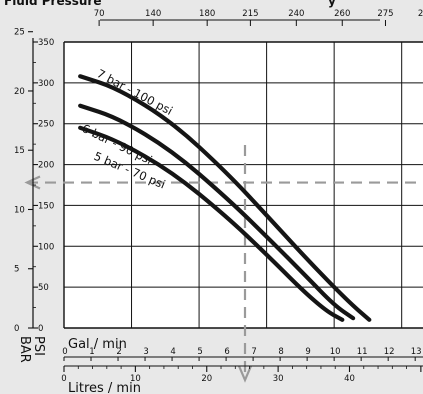  What do you see at coordinates (250, 14) in the screenshot?
I see `top-tick-label: 215` at bounding box center [250, 14].